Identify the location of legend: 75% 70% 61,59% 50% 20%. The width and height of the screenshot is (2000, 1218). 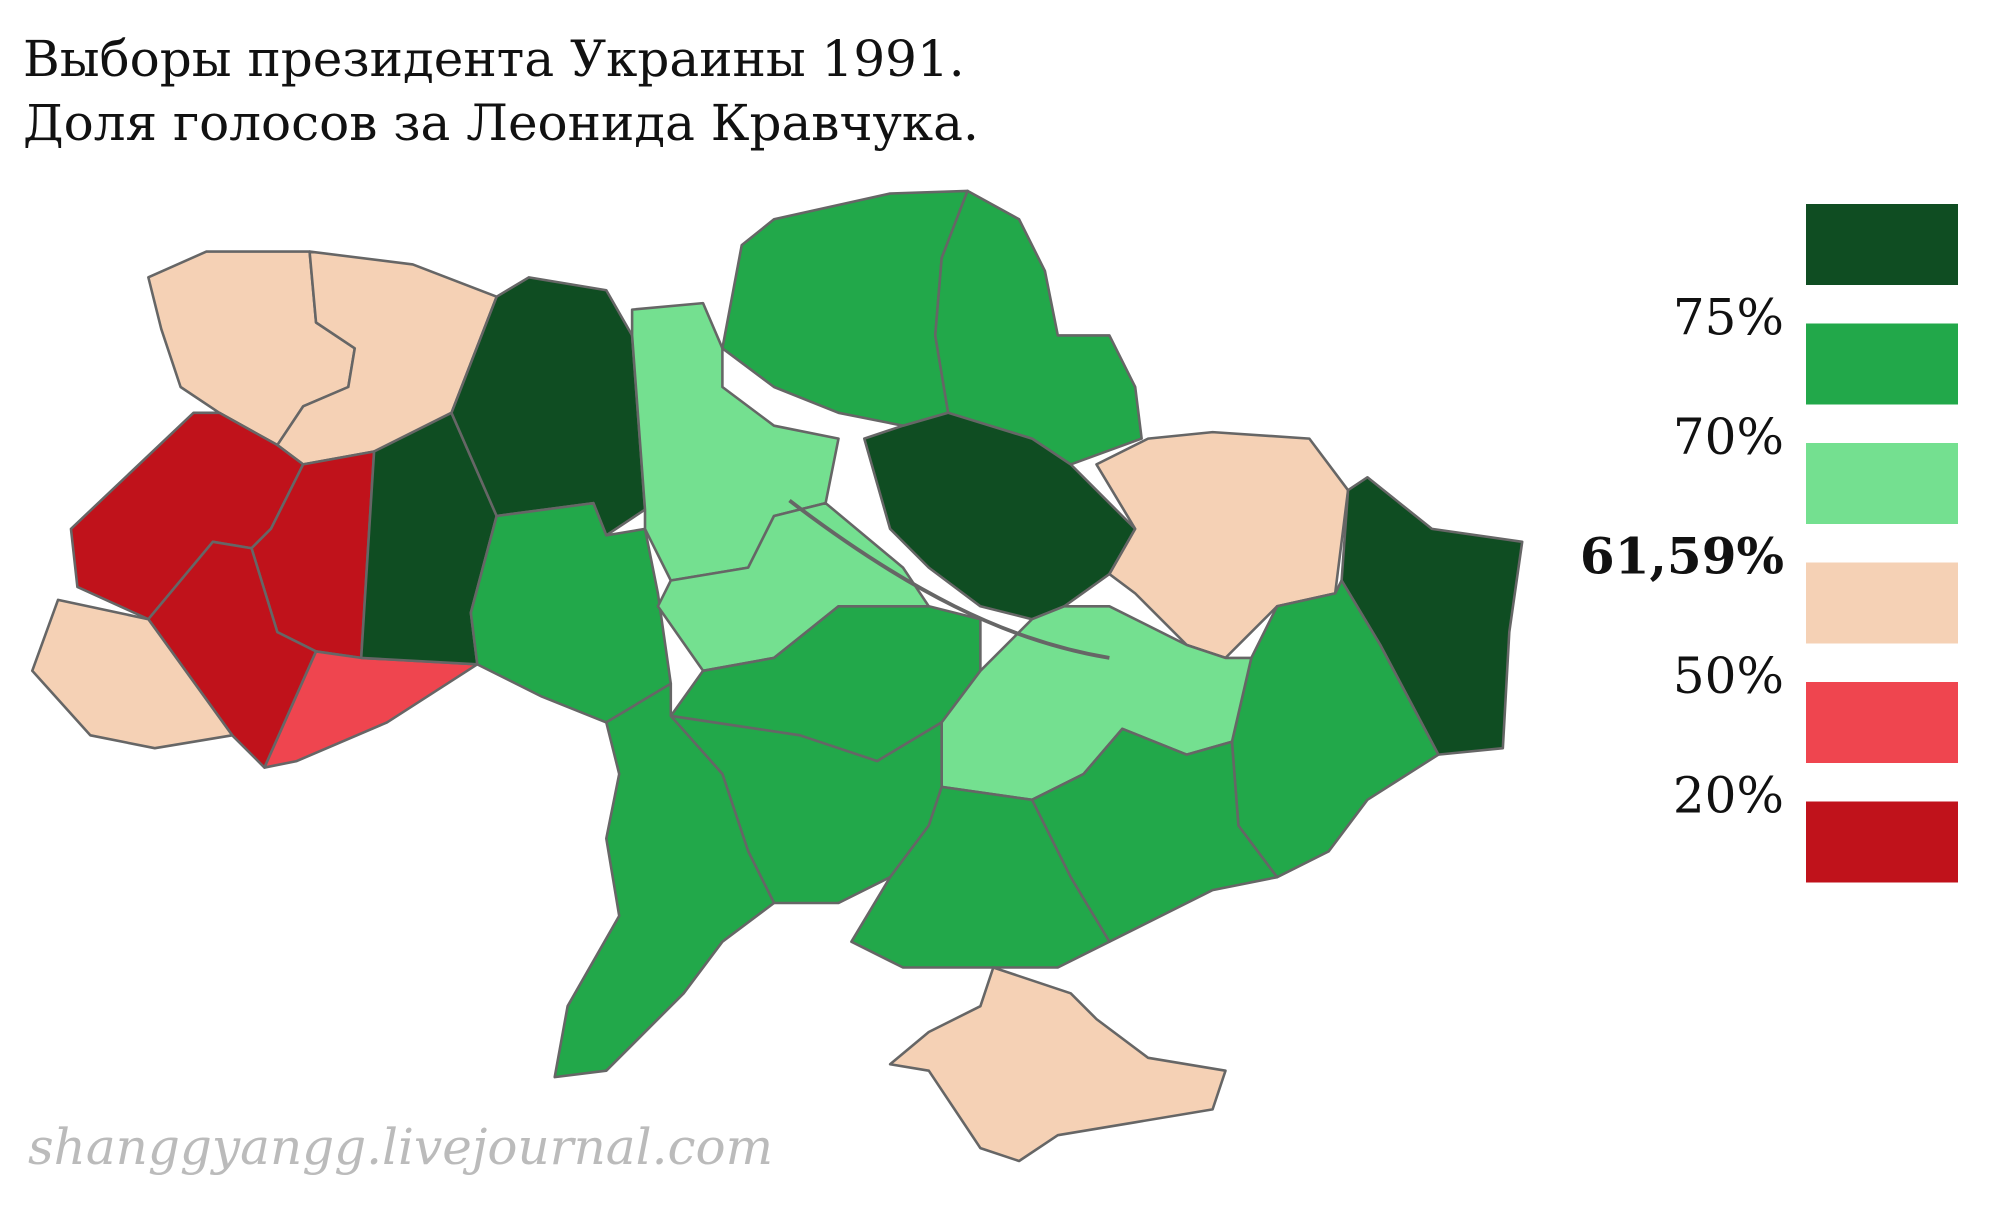
(1769, 543).